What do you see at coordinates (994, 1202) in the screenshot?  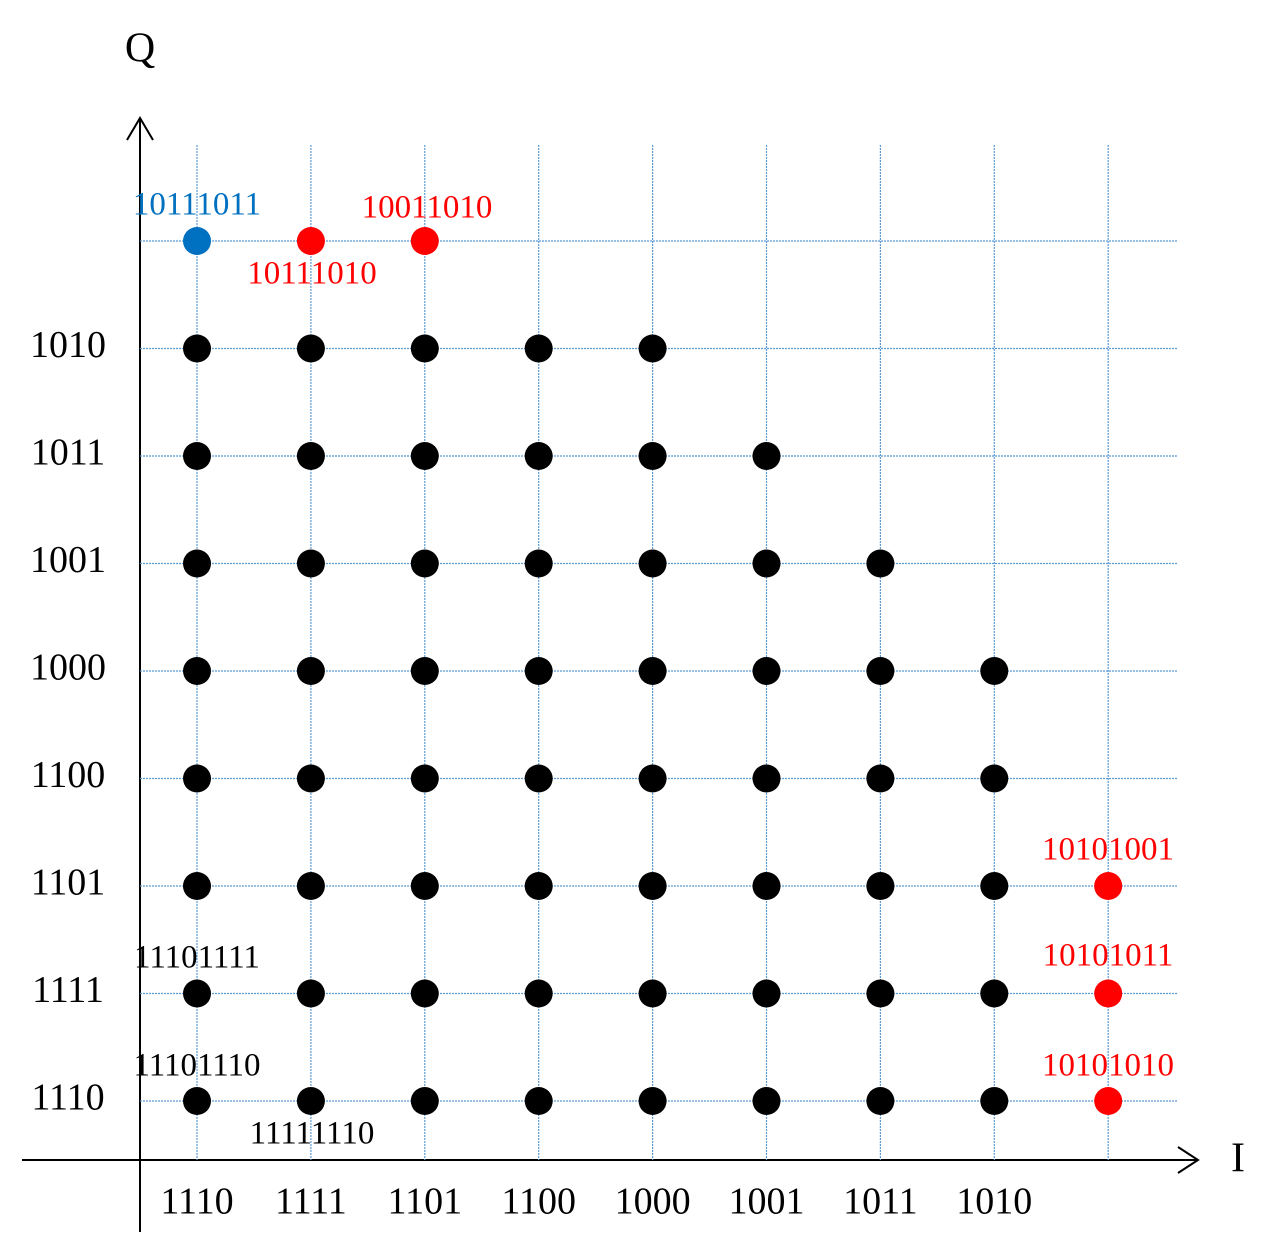 I see `i-label: 1010` at bounding box center [994, 1202].